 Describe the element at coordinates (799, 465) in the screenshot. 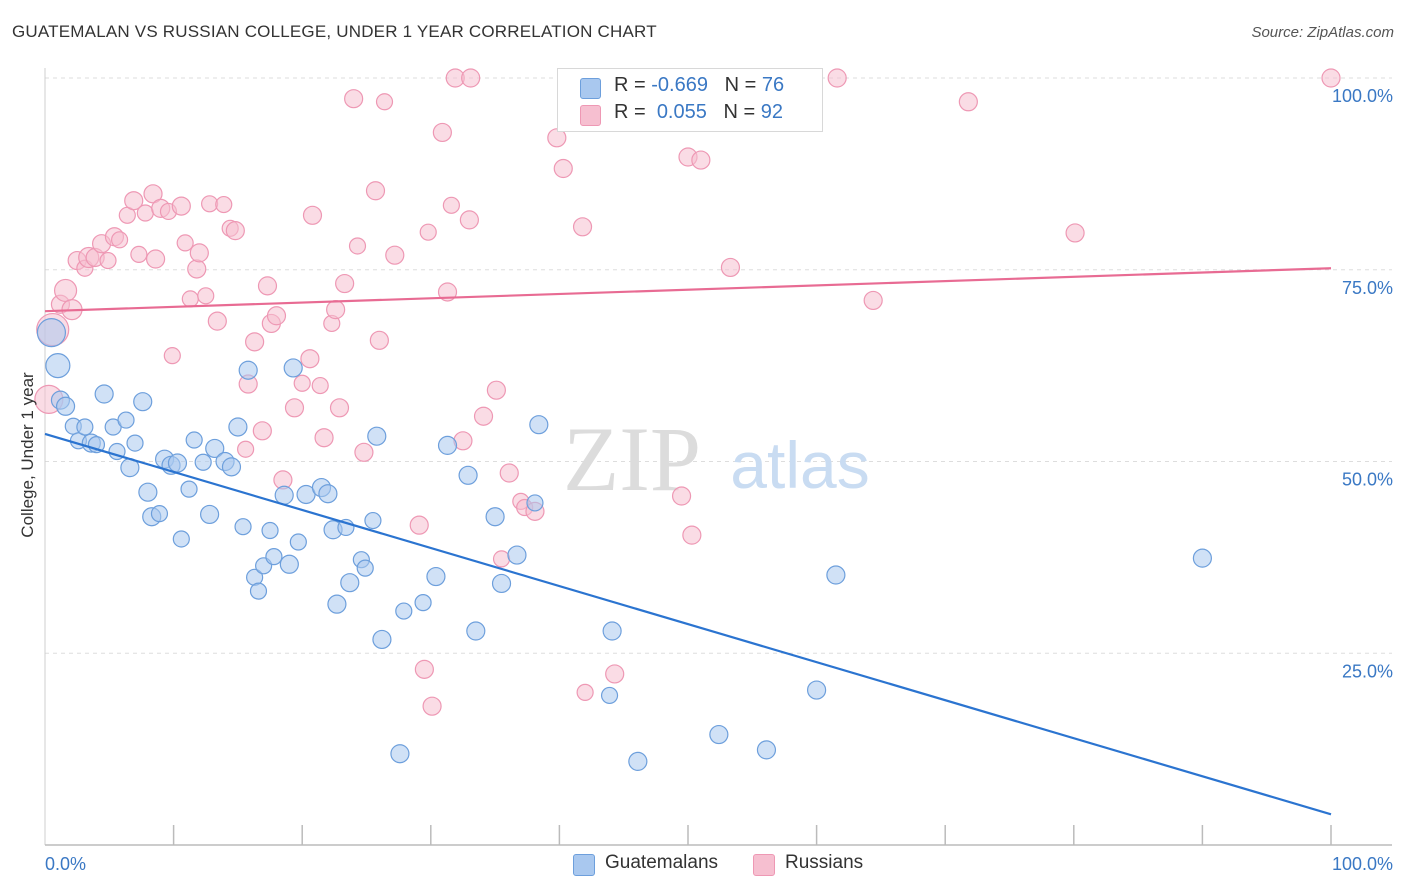

I see `watermark-atlas: atlas` at that location.